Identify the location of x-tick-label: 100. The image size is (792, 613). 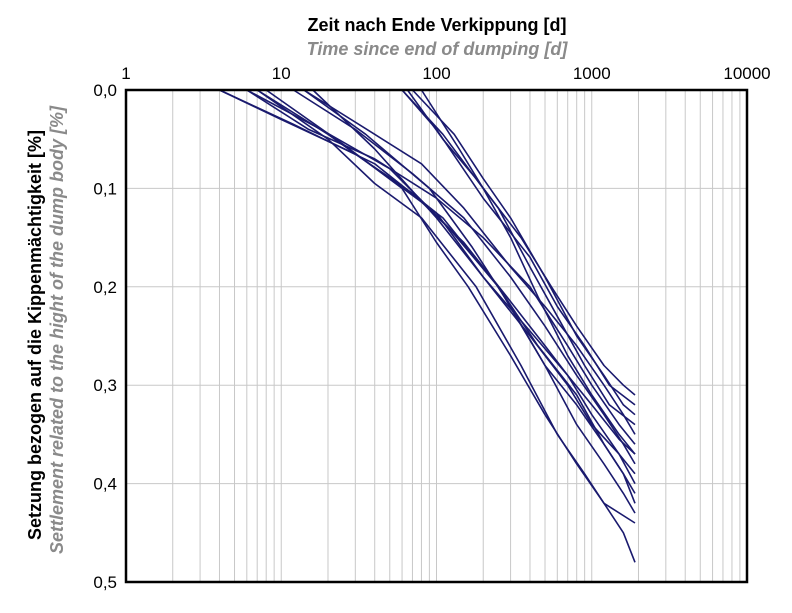
(436, 73).